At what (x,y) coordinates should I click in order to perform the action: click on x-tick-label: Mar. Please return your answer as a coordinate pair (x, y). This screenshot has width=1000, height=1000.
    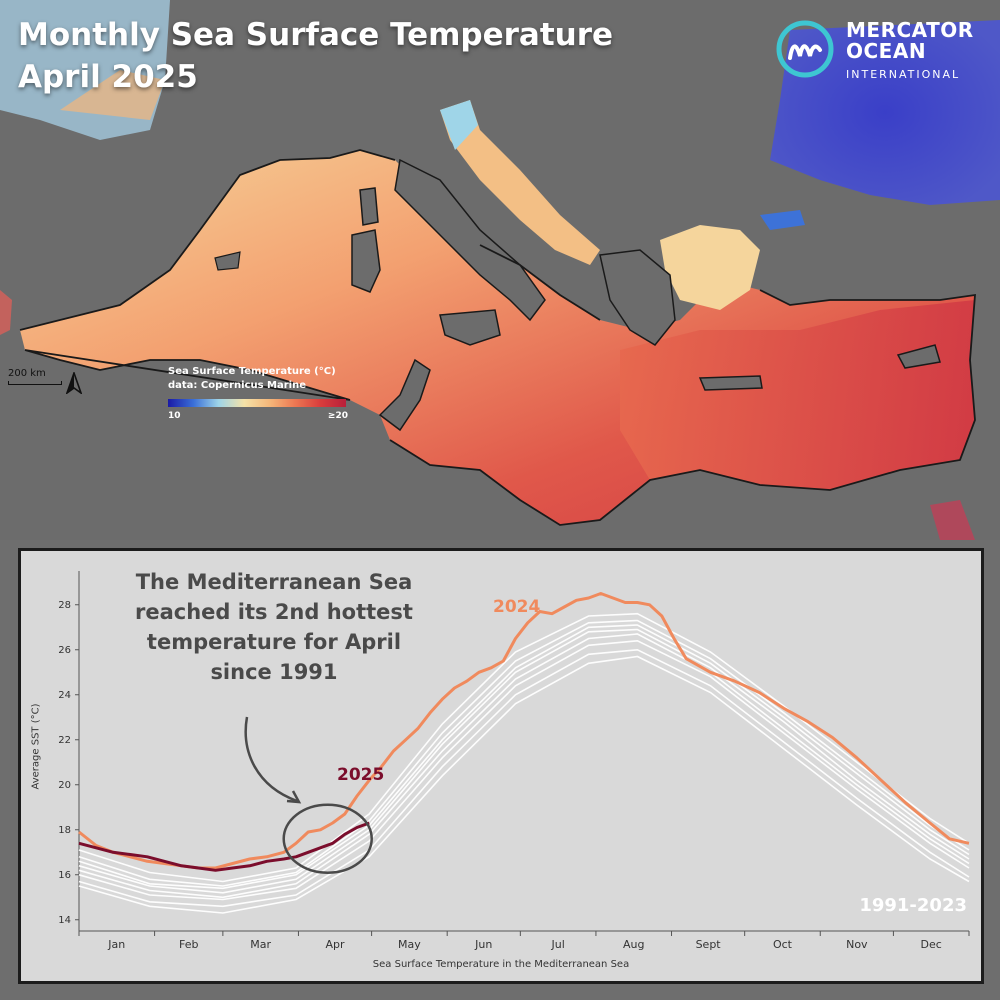
    Looking at the image, I should click on (260, 944).